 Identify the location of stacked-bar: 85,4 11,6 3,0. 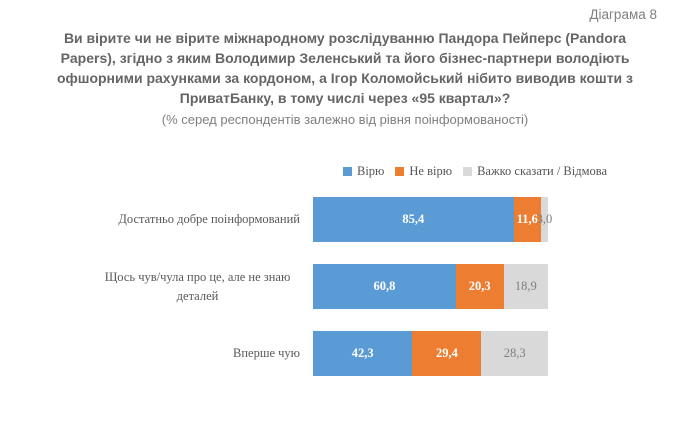
(432, 219).